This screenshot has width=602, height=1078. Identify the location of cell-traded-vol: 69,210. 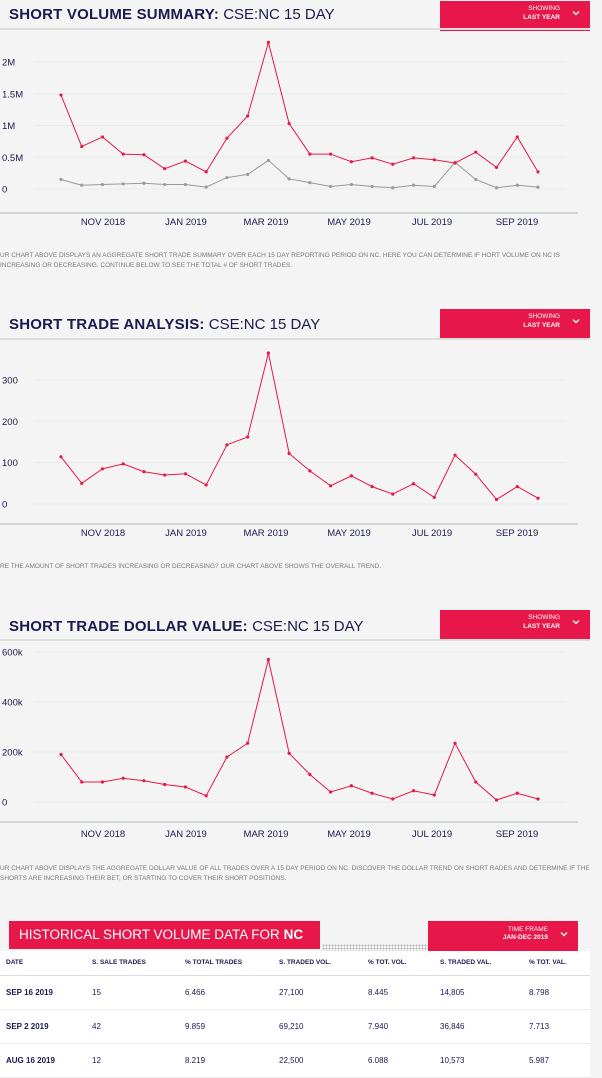
(291, 1026).